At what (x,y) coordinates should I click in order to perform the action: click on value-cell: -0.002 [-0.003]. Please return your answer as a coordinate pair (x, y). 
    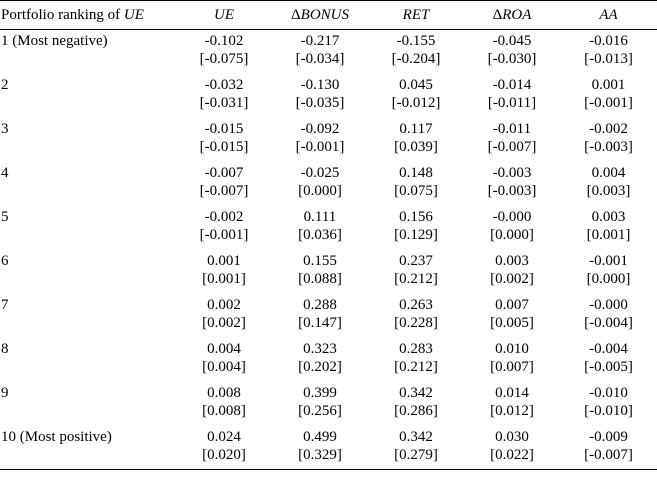
    Looking at the image, I should click on (608, 140).